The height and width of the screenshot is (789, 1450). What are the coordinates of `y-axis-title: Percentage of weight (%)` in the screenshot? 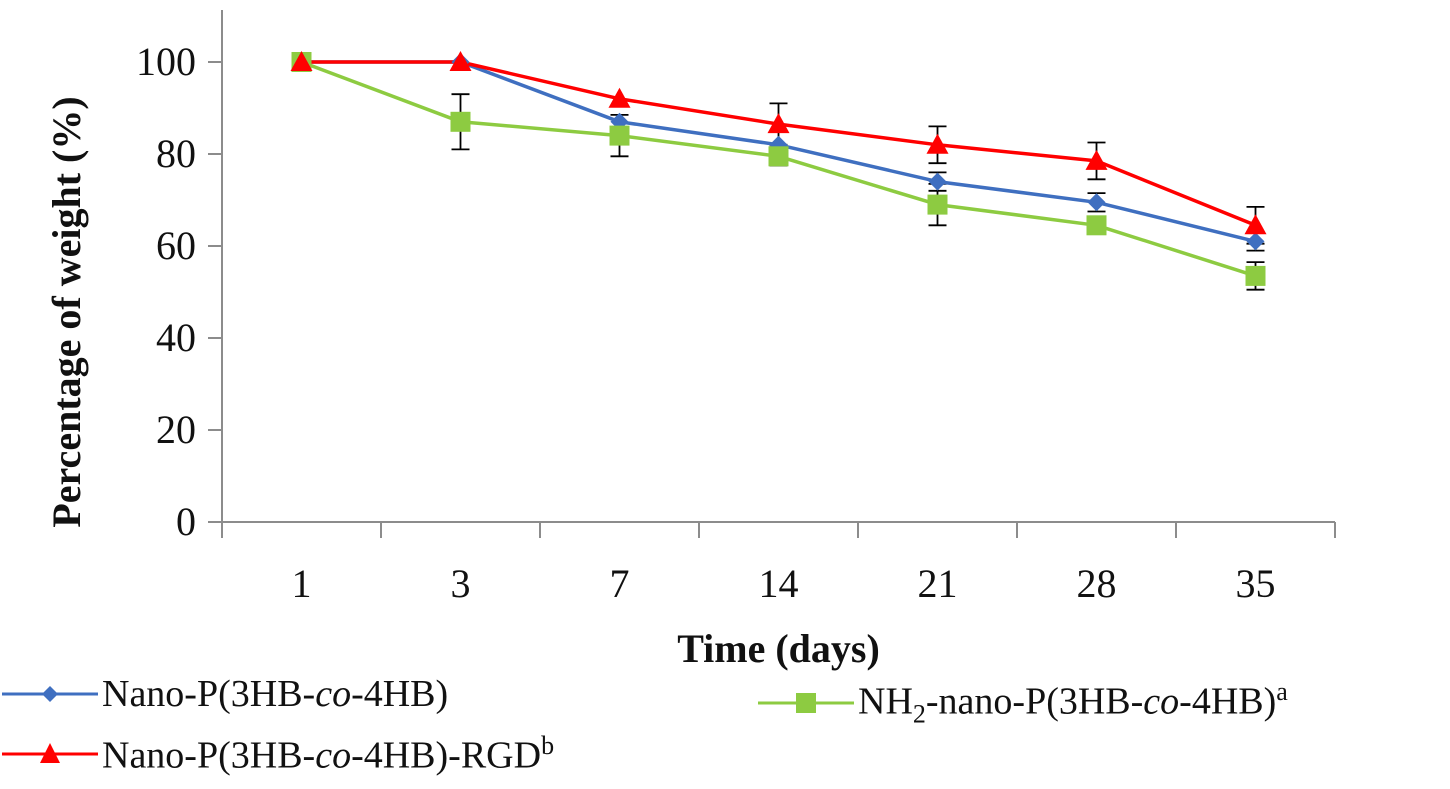 It's located at (66, 311).